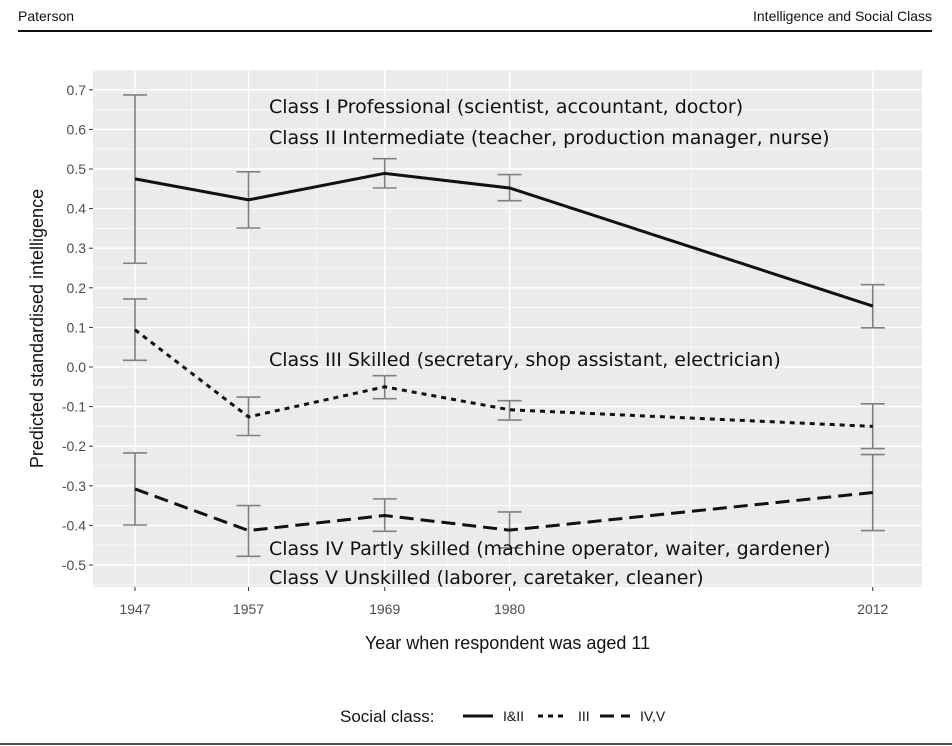  Describe the element at coordinates (384, 609) in the screenshot. I see `x-tick-label: 1969` at that location.